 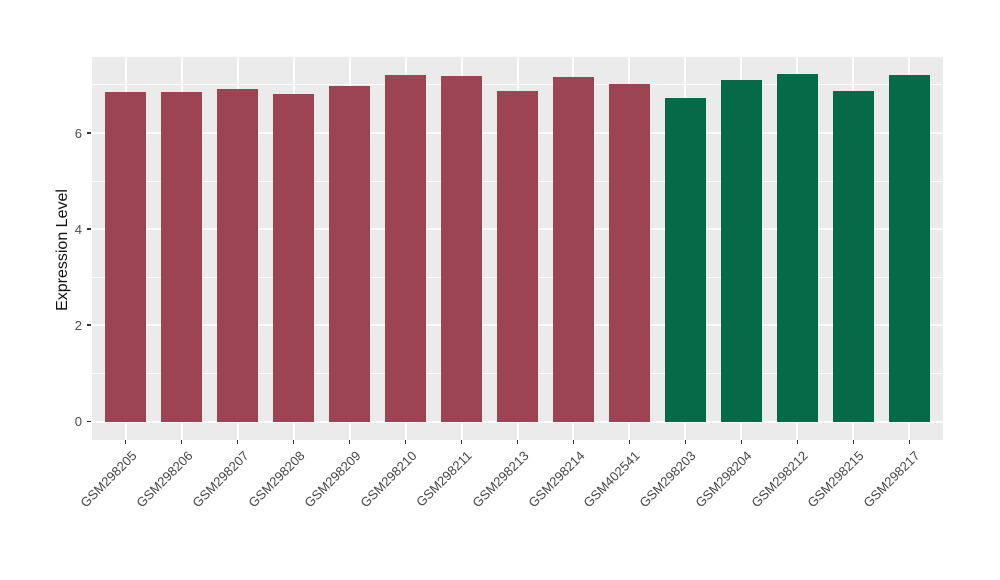 I want to click on x-tick-label: GSM298204, so click(x=724, y=479).